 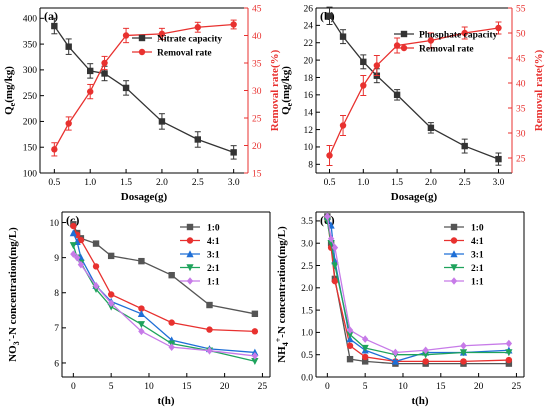 I want to click on y-title-sup: -, so click(x=9, y=339).